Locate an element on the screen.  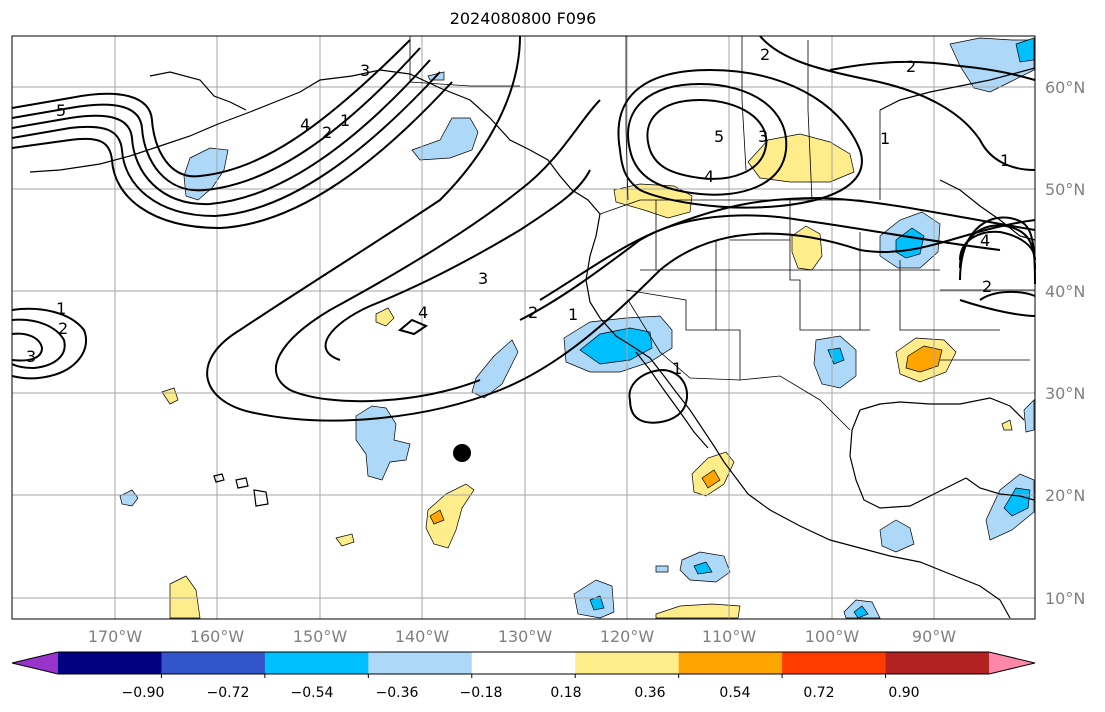
colorbar is located at coordinates (523, 664).